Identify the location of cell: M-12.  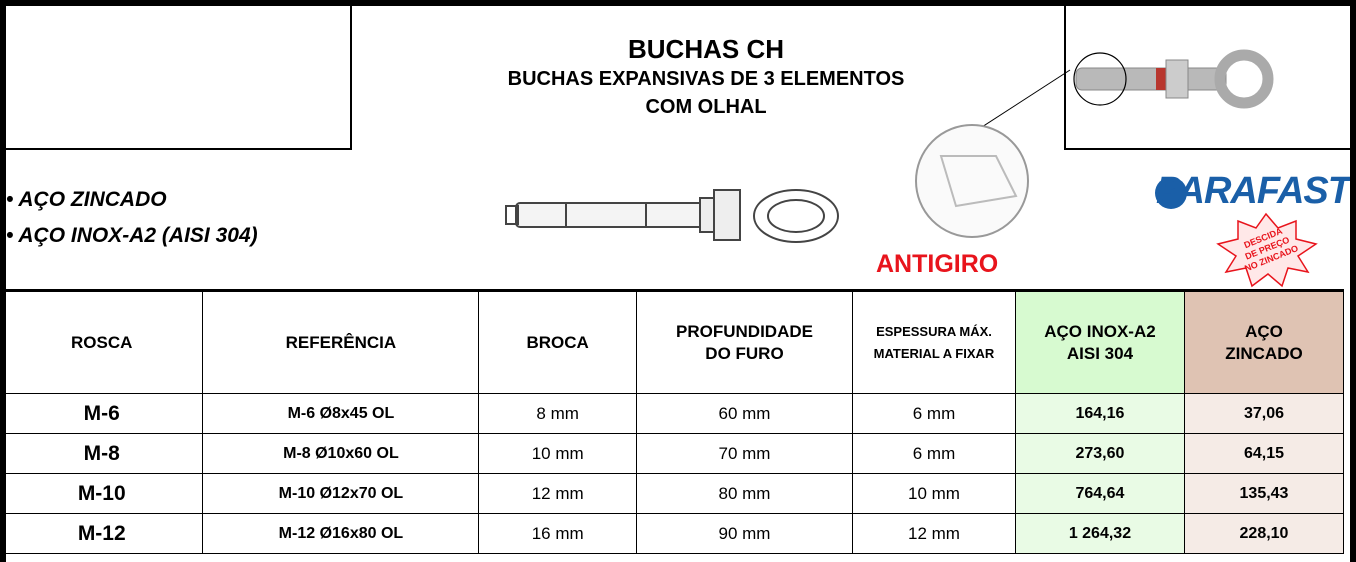
(105, 533).